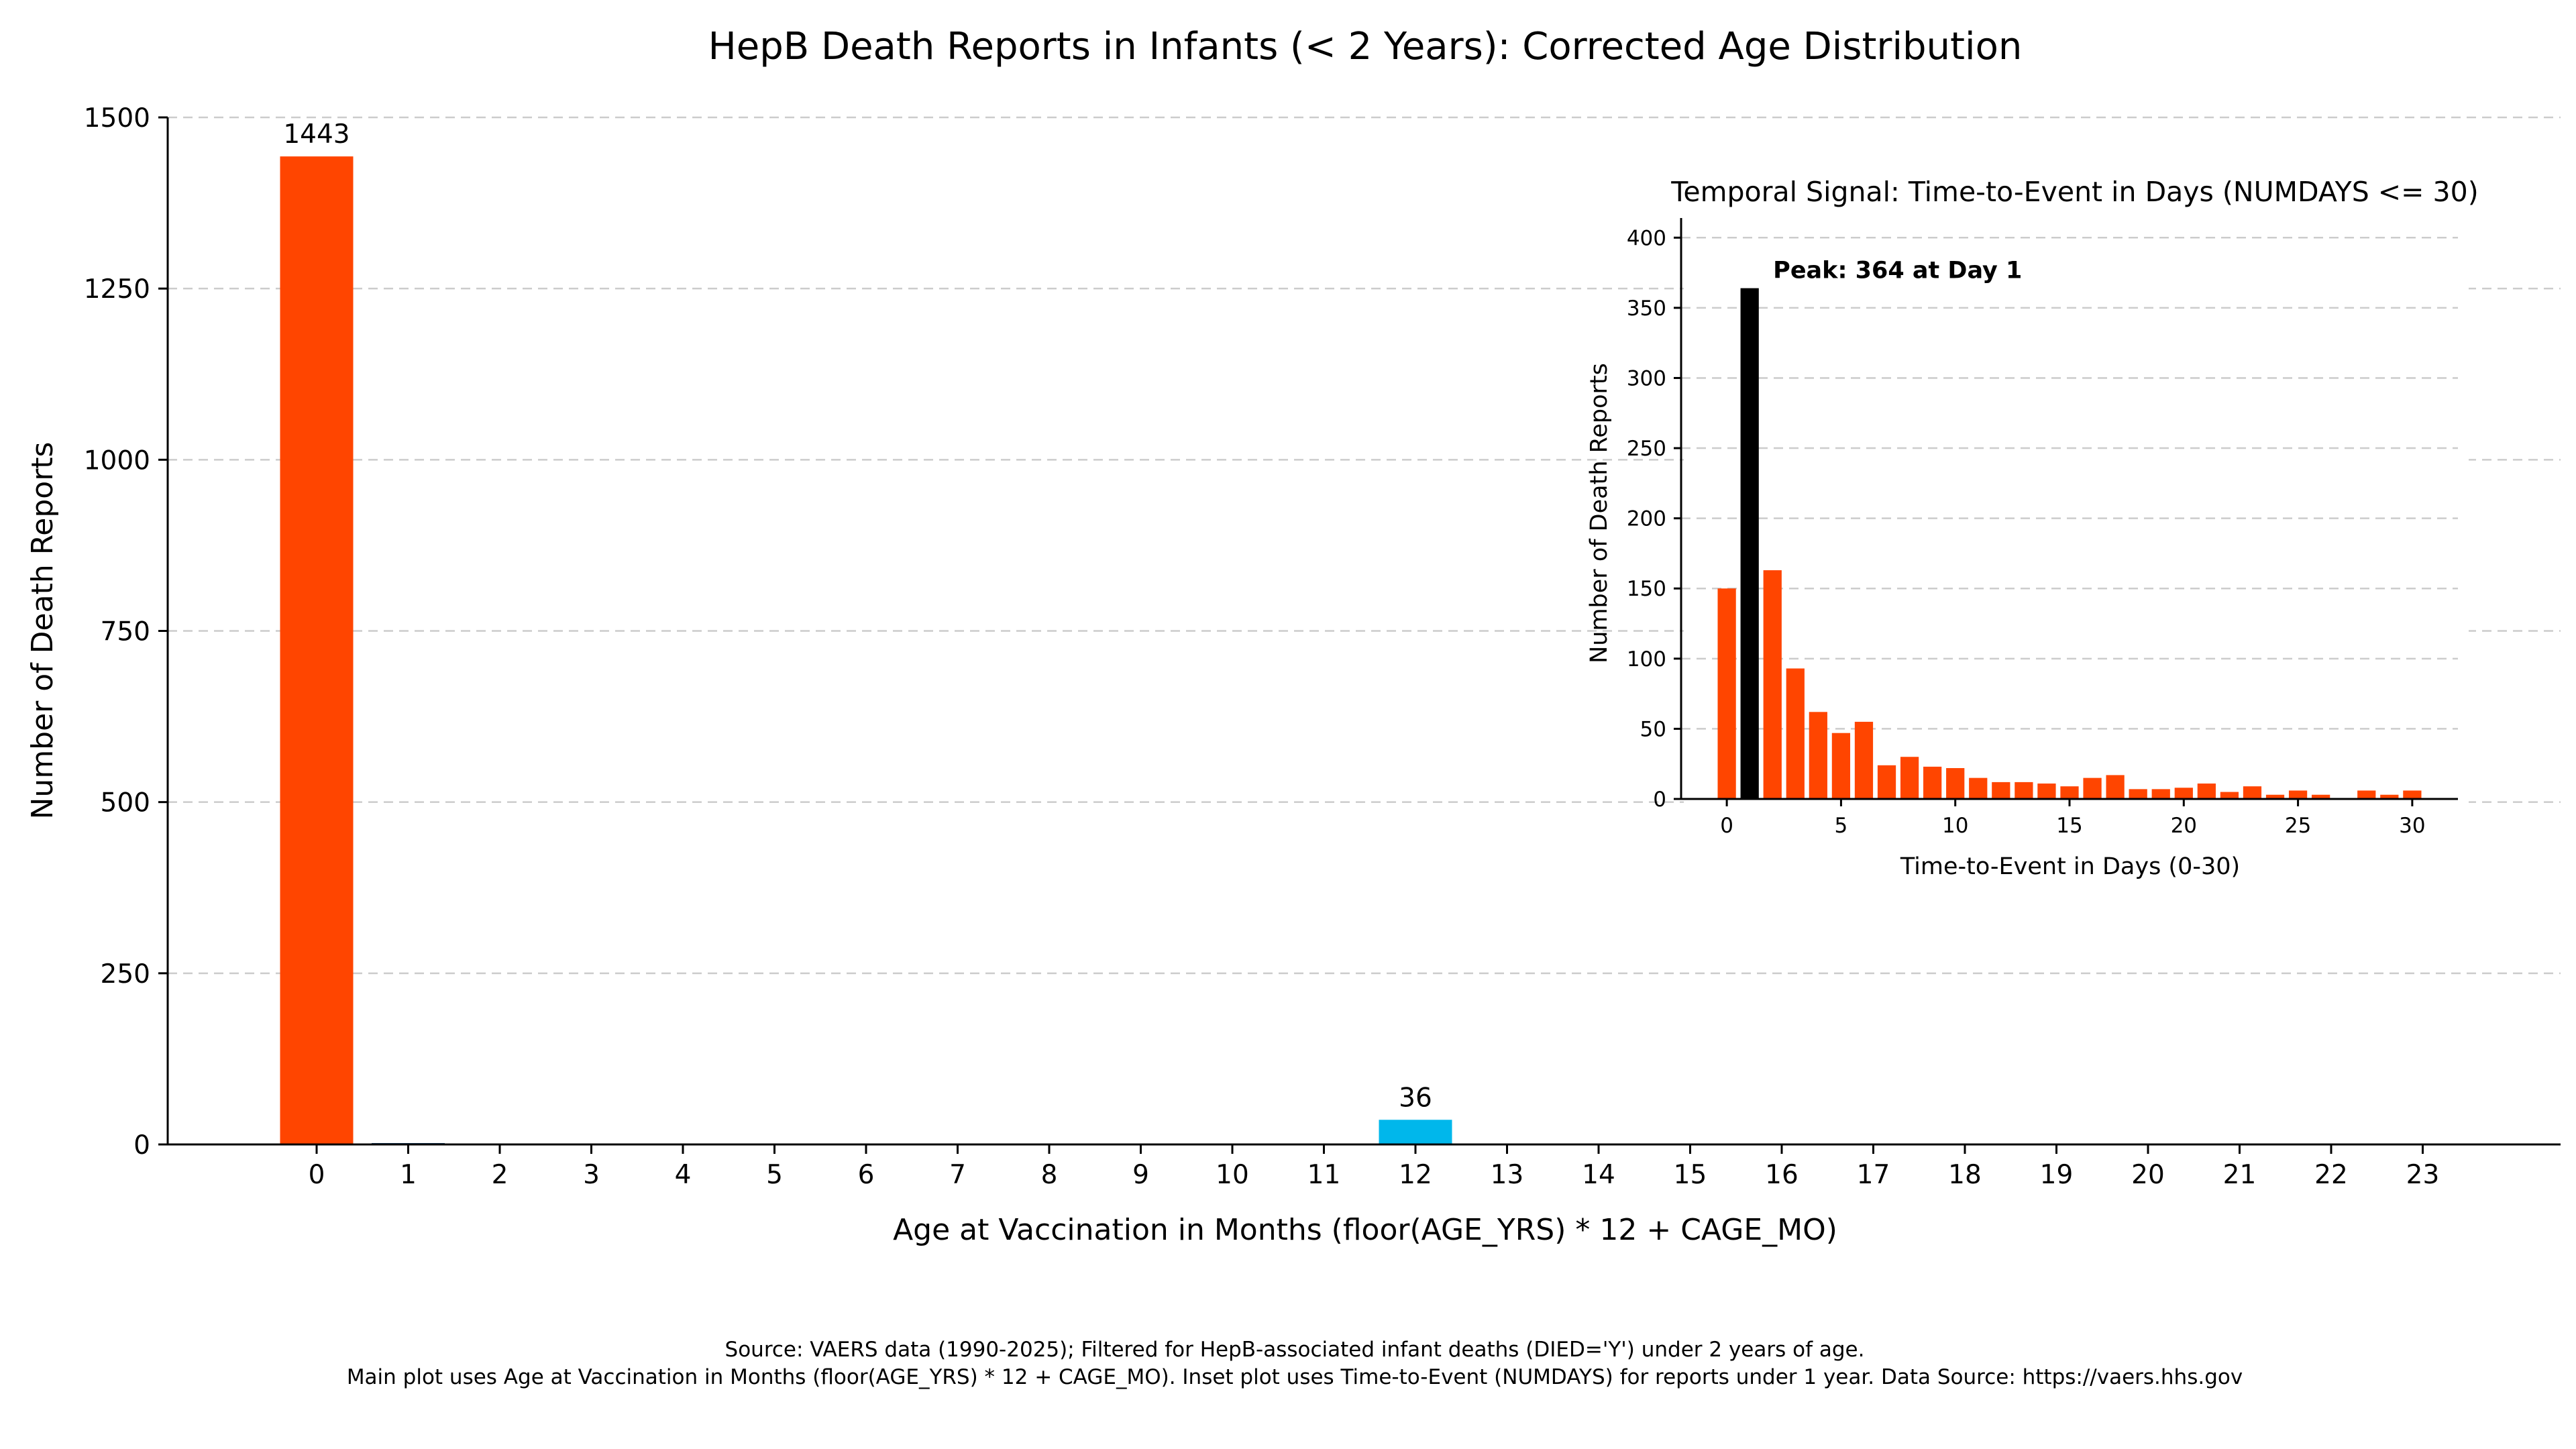 The height and width of the screenshot is (1449, 2576). What do you see at coordinates (2069, 544) in the screenshot?
I see `inset-bars` at bounding box center [2069, 544].